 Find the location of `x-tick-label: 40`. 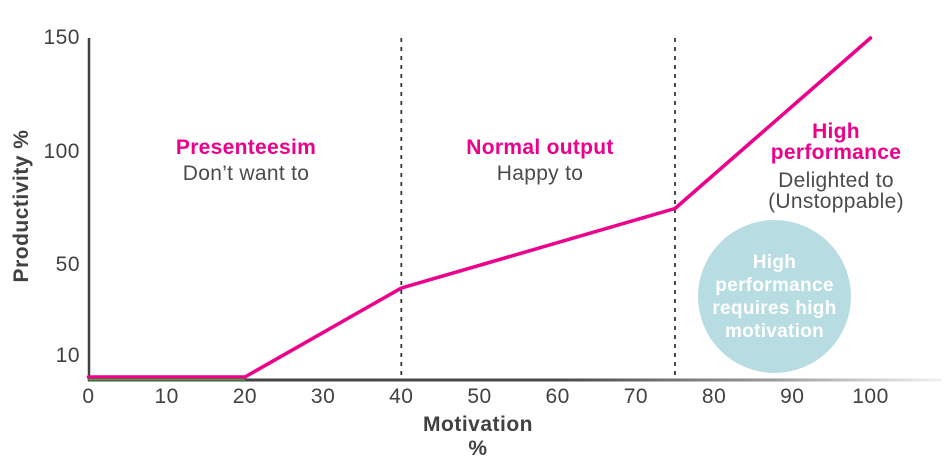

x-tick-label: 40 is located at coordinates (401, 396).